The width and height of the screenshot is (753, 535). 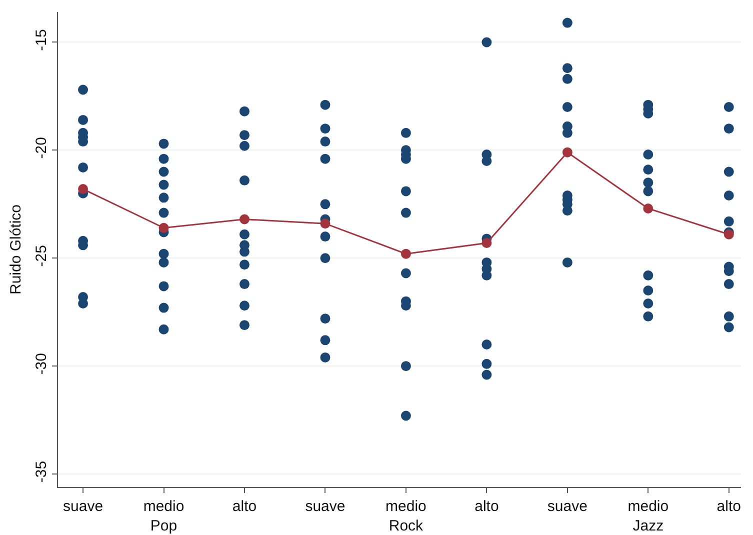 What do you see at coordinates (41, 40) in the screenshot?
I see `y-tick-label: -15` at bounding box center [41, 40].